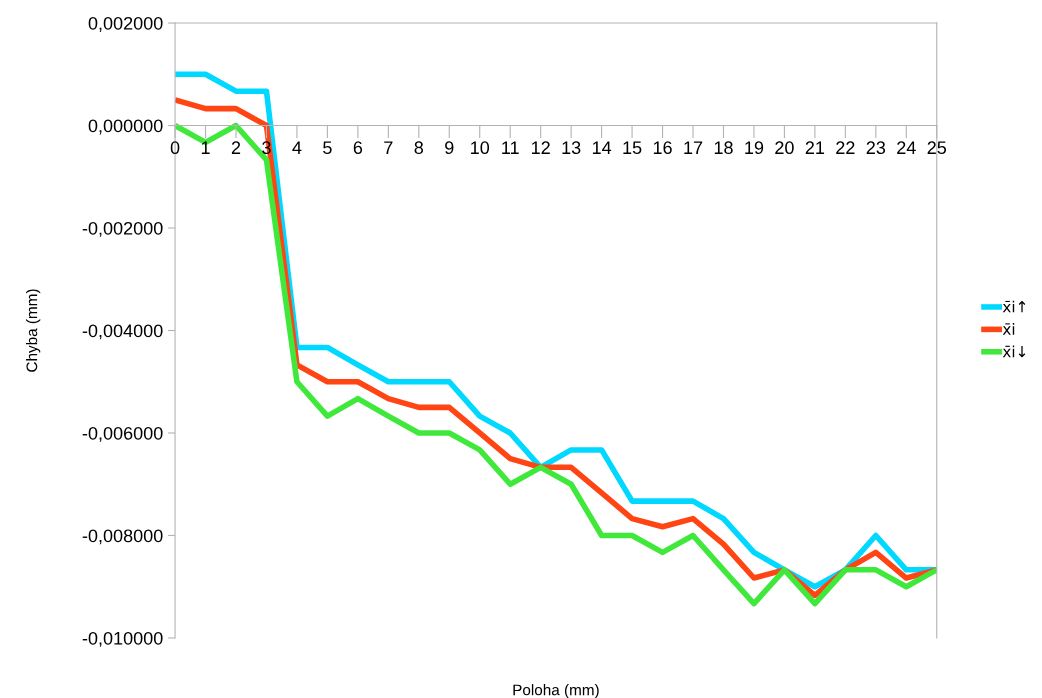 The width and height of the screenshot is (1042, 698). I want to click on x-tick-label: 25, so click(937, 148).